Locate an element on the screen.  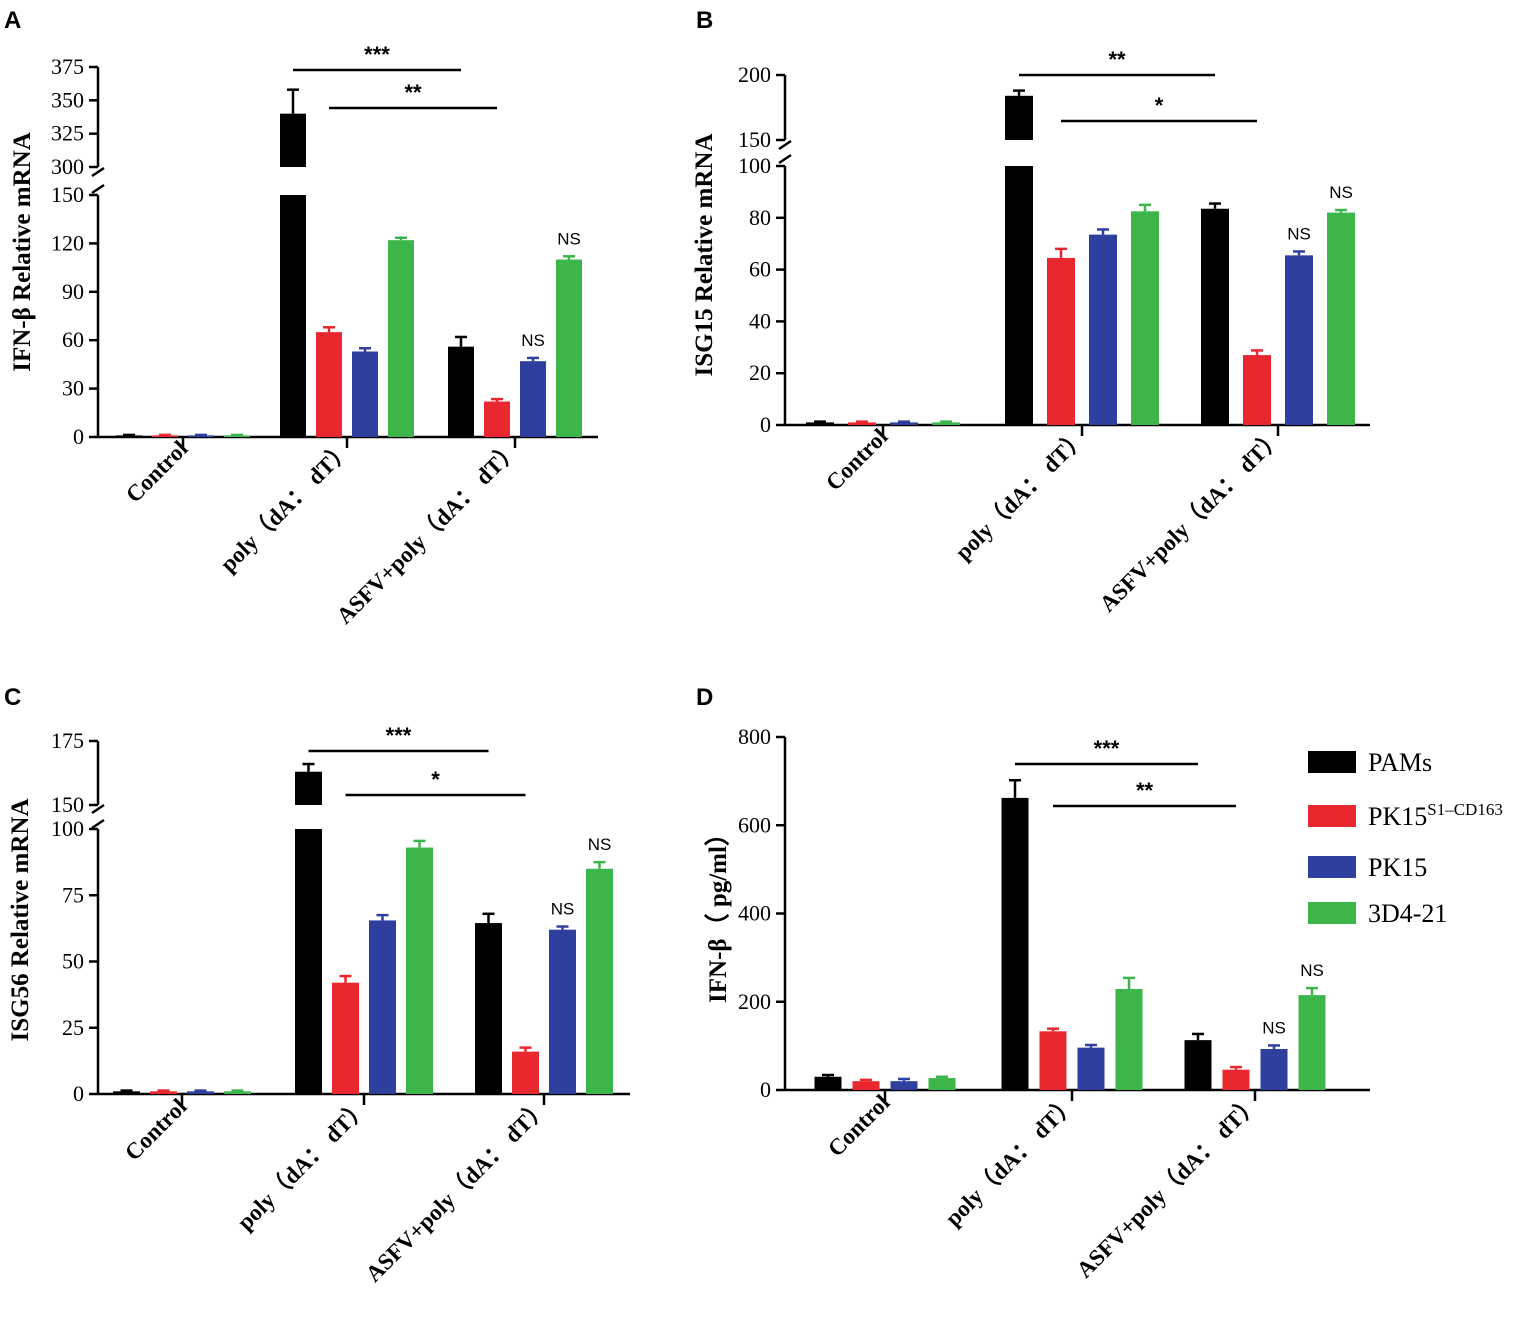
y-tick-label: 375 is located at coordinates (67, 66).